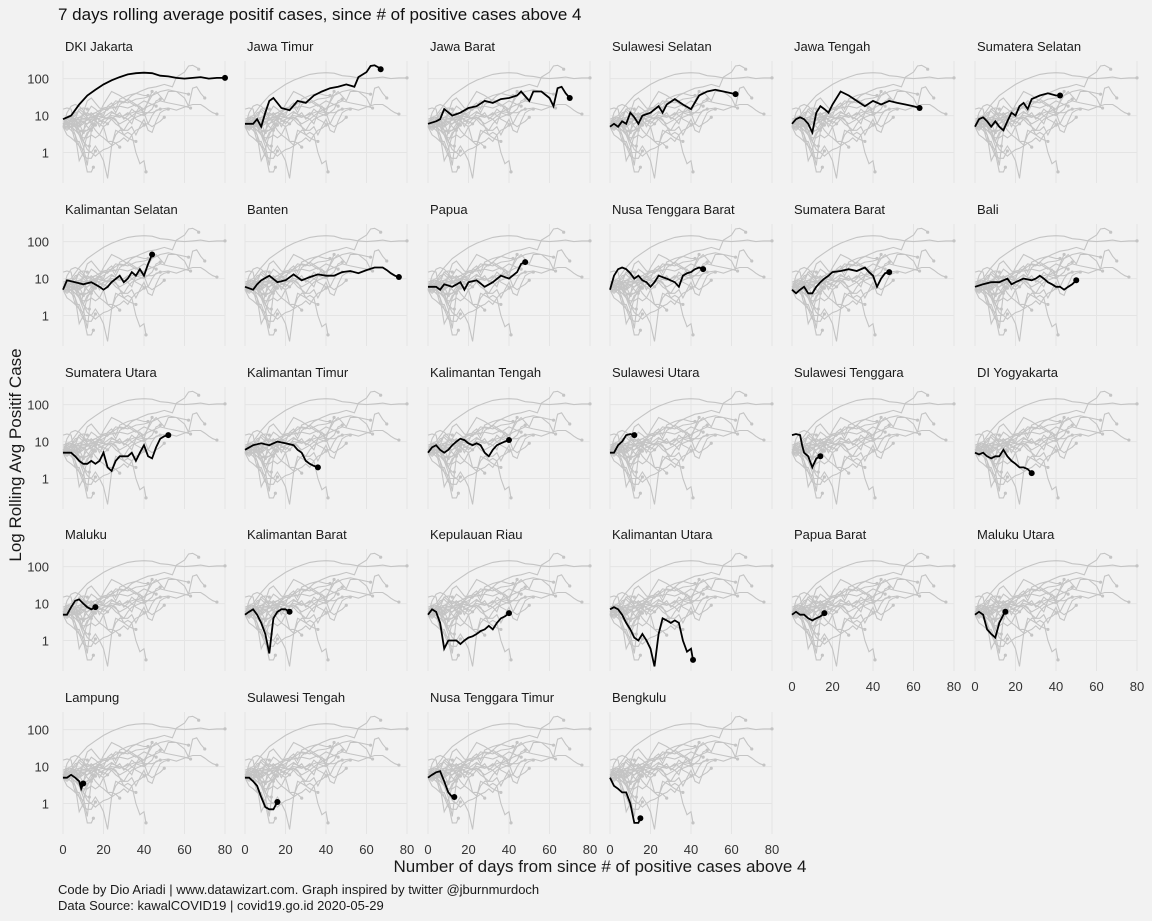  What do you see at coordinates (225, 849) in the screenshot?
I see `x-tick-label: 80` at bounding box center [225, 849].